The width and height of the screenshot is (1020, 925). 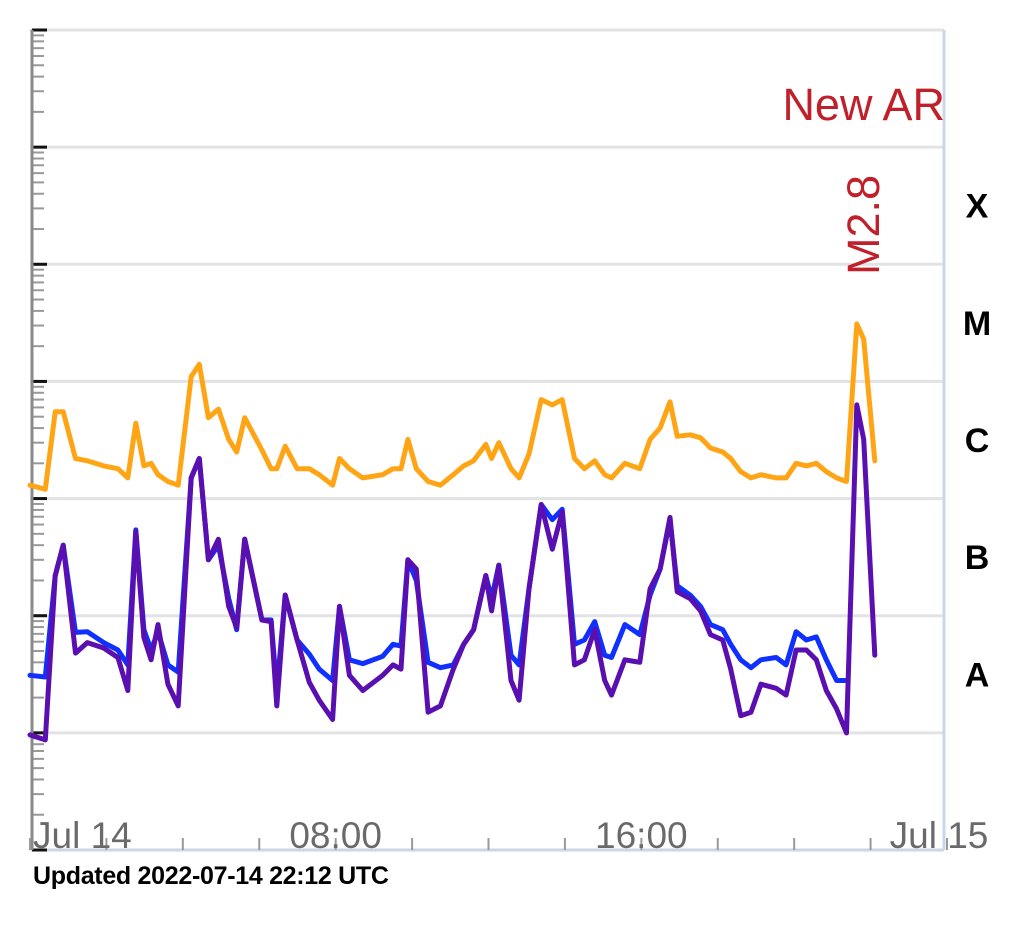 I want to click on x-axis: Jul 14 08:00 16:00 Jul 15, so click(x=509, y=835).